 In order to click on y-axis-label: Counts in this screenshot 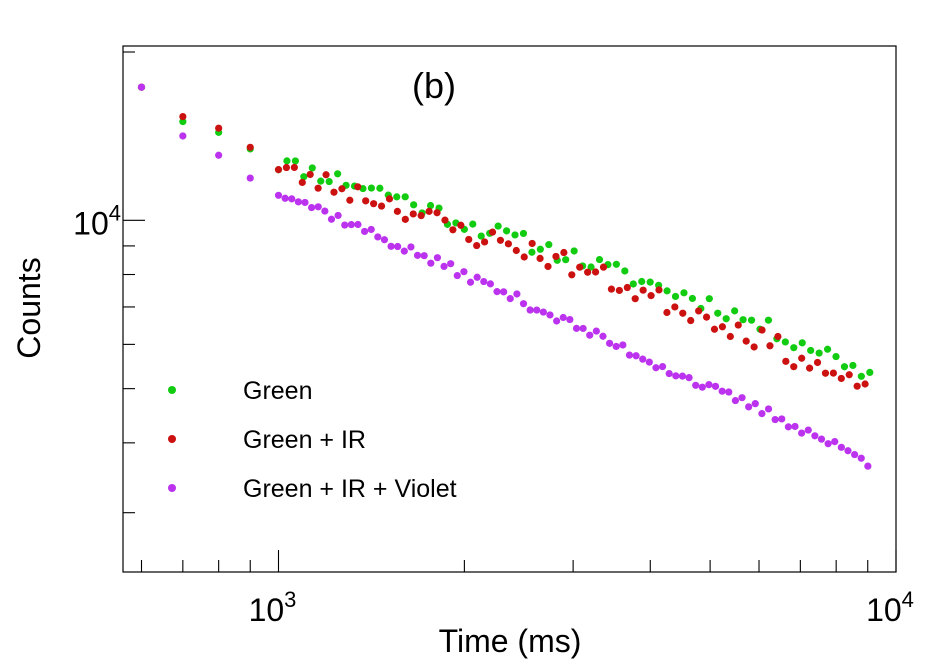, I will do `click(29, 307)`.